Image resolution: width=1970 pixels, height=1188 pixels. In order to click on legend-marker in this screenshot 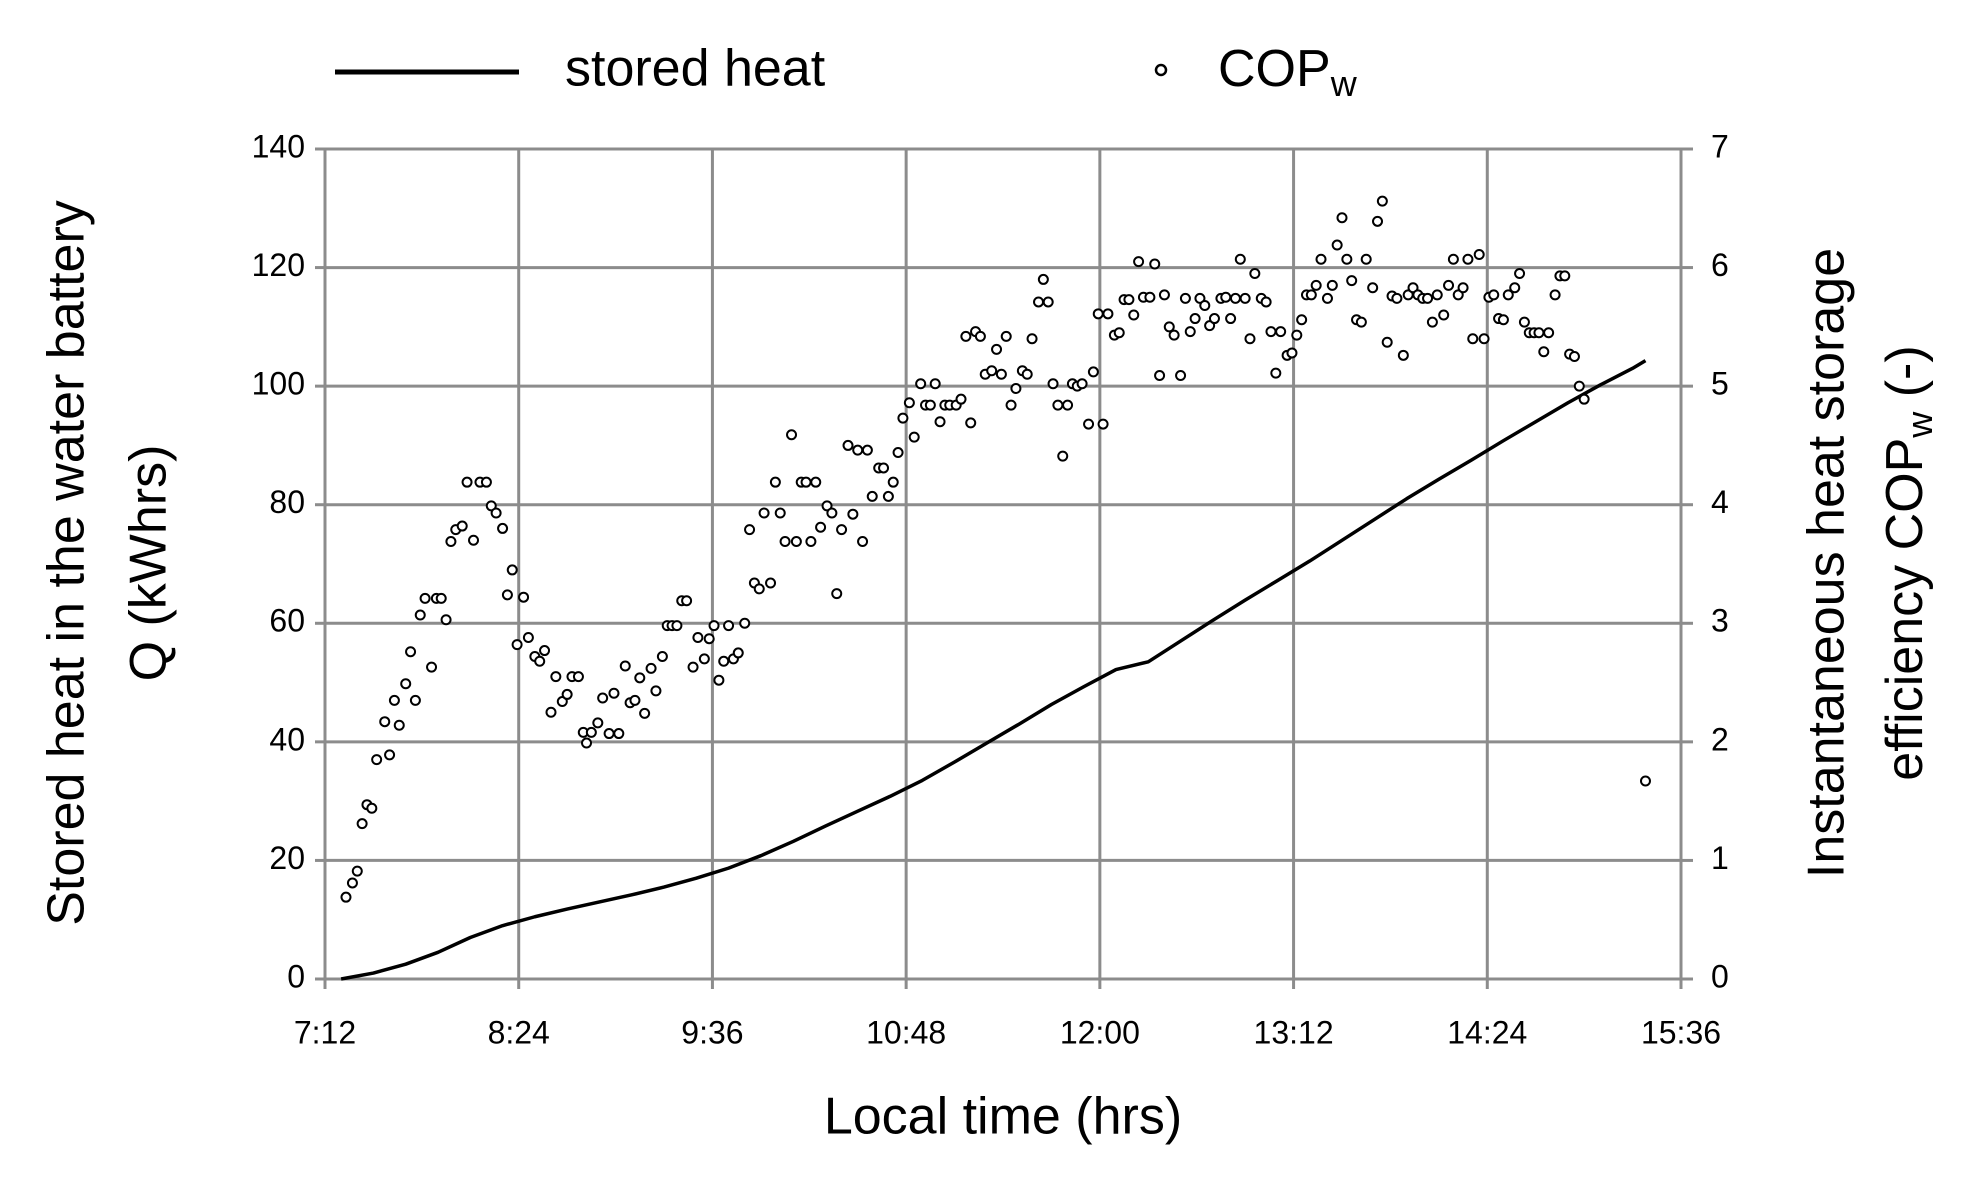, I will do `click(1161, 70)`.